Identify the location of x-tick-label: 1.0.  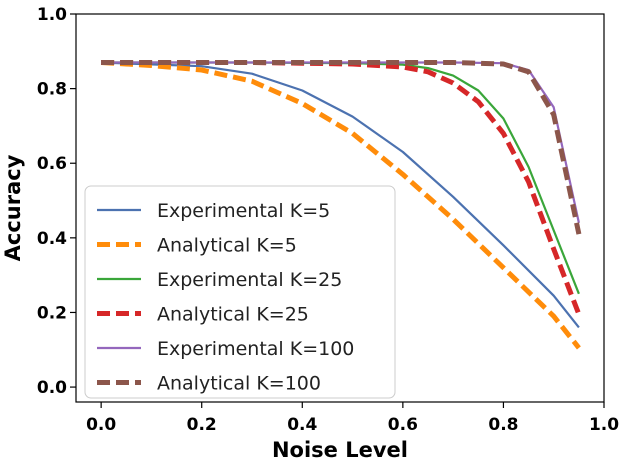
(604, 425).